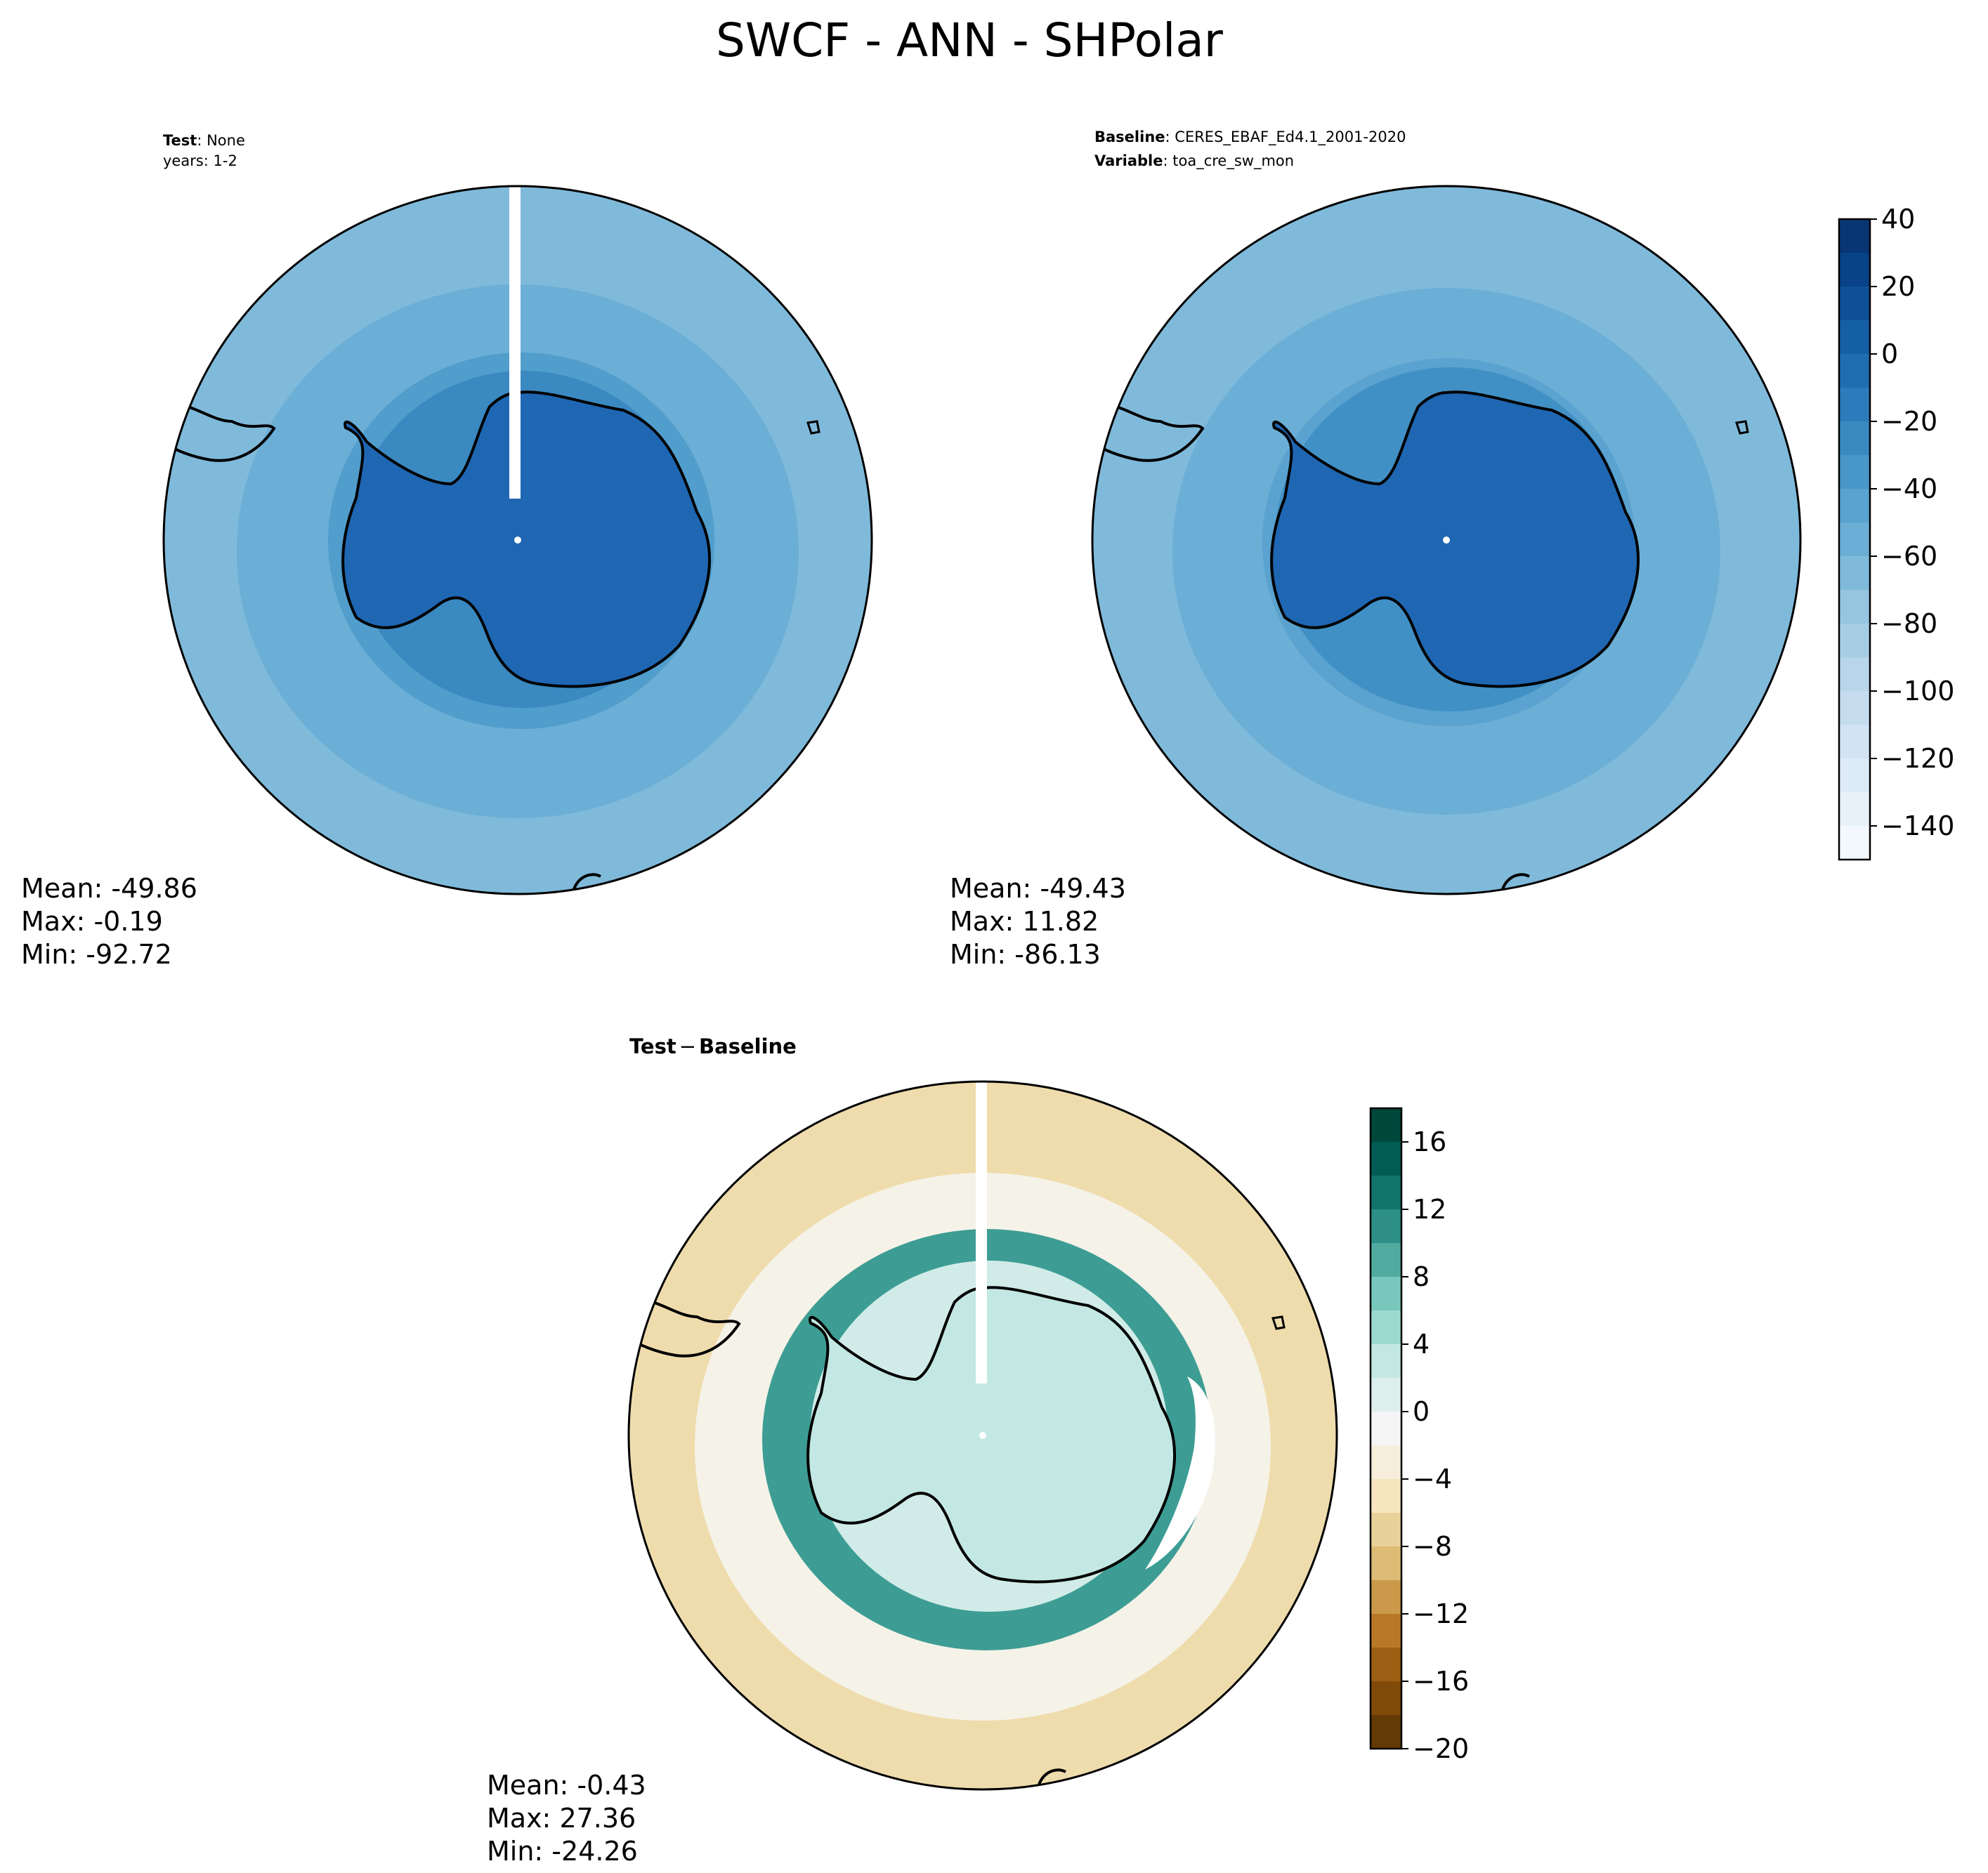 This screenshot has height=1873, width=1988. What do you see at coordinates (1148, 432) in the screenshot?
I see `baseline-south-america-coastline` at bounding box center [1148, 432].